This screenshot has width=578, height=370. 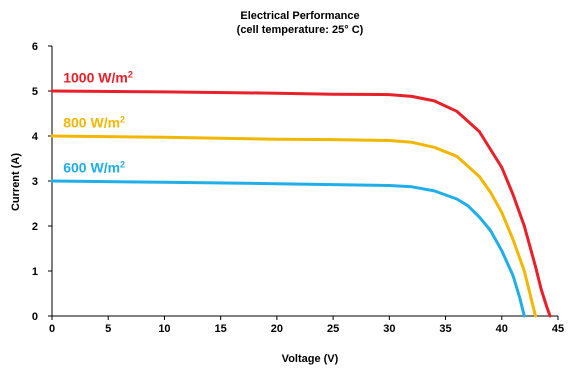 I want to click on series-label-text: 1000 W/m, so click(x=95, y=78).